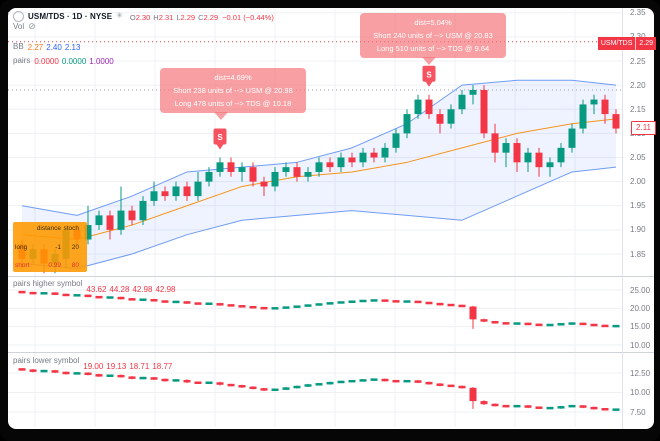 The width and height of the screenshot is (660, 441). I want to click on legend-value: 18.77, so click(162, 366).